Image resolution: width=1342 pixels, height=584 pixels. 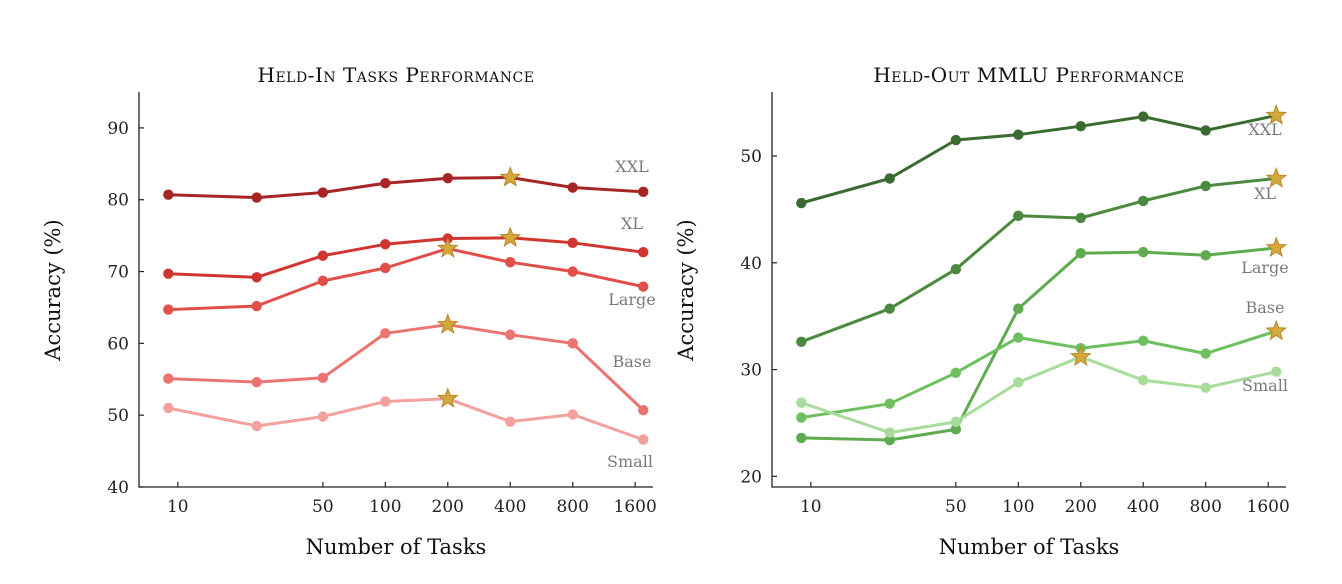 I want to click on y-axis-label: Accuracy (%), so click(x=53, y=290).